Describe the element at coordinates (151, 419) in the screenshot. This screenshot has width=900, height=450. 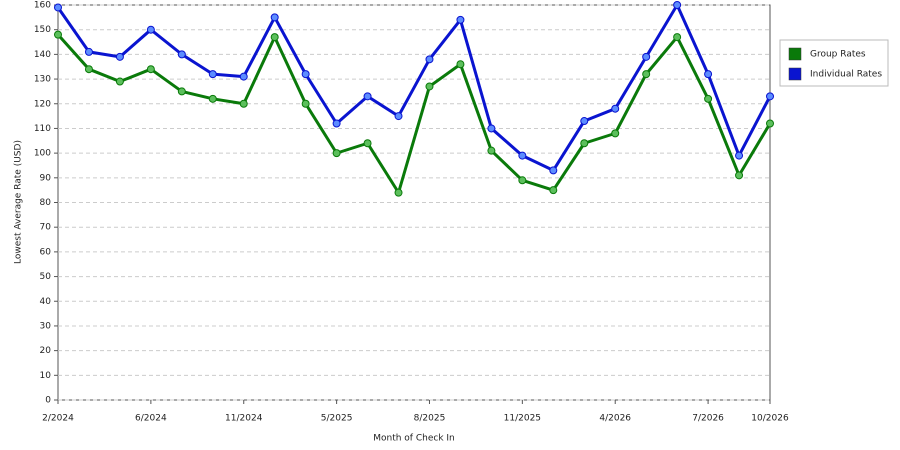
I see `x-tick-label: 6/2024` at that location.